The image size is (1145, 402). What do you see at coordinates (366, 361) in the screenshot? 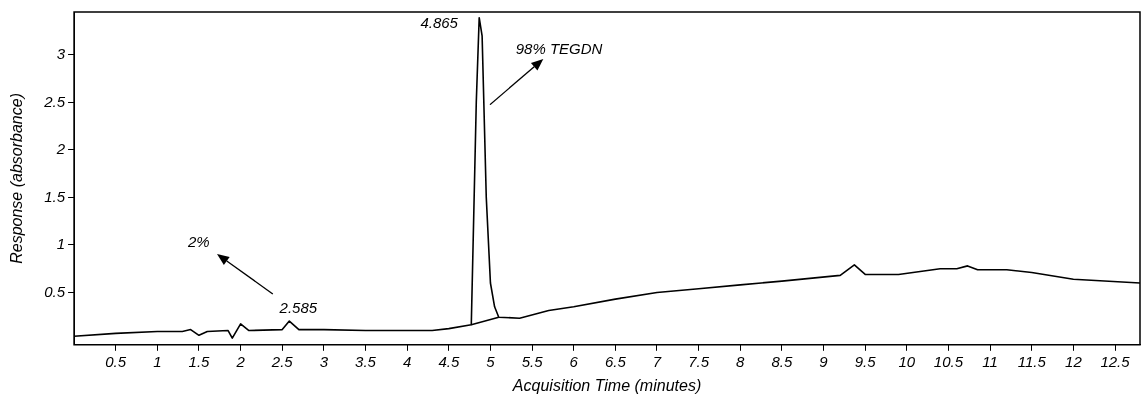
I see `x-tick-label: 3.5` at bounding box center [366, 361].